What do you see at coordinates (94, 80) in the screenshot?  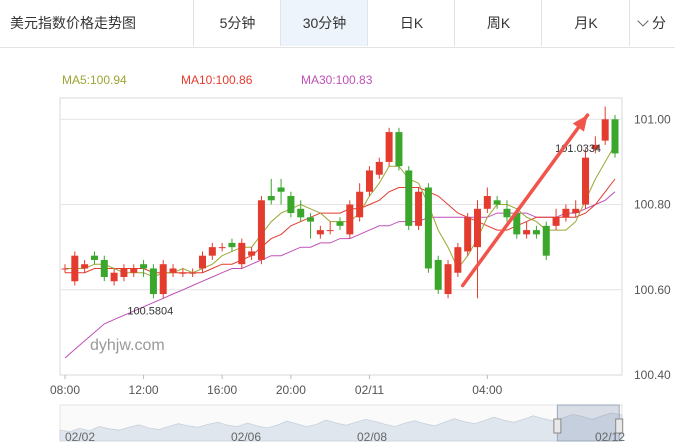 I see `ma5-label: MA5:100.94` at bounding box center [94, 80].